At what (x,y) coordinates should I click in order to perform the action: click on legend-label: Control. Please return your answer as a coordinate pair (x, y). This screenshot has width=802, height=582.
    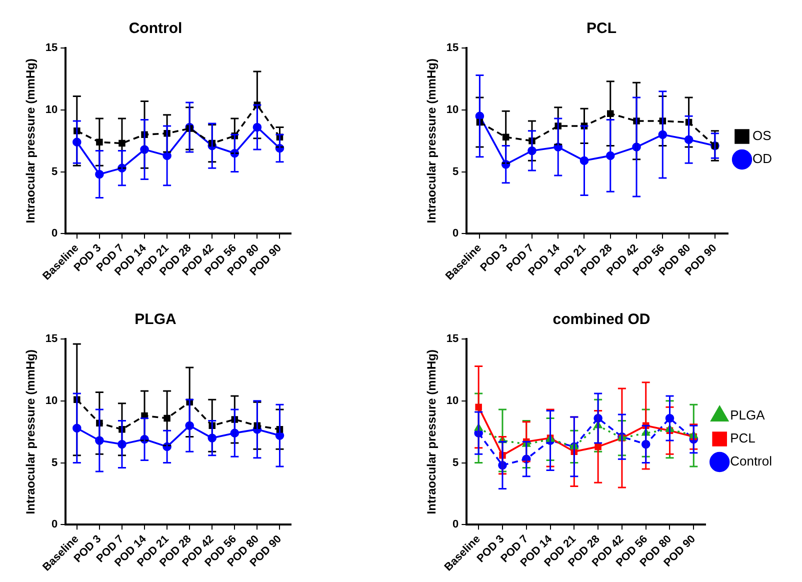
    Looking at the image, I should click on (751, 461).